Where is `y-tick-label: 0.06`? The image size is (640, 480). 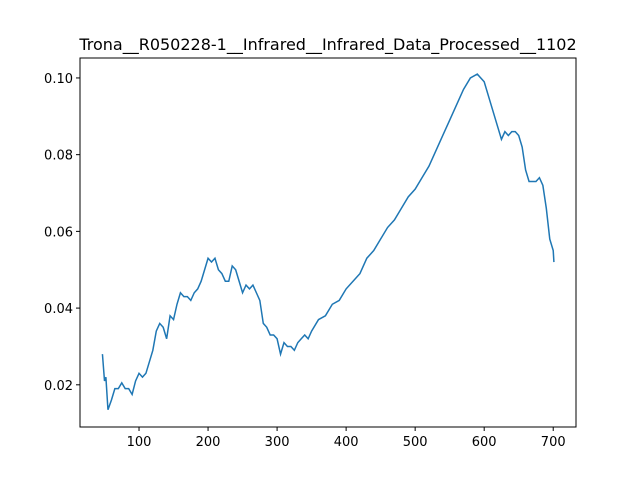
y-tick-label: 0.06 is located at coordinates (58, 232).